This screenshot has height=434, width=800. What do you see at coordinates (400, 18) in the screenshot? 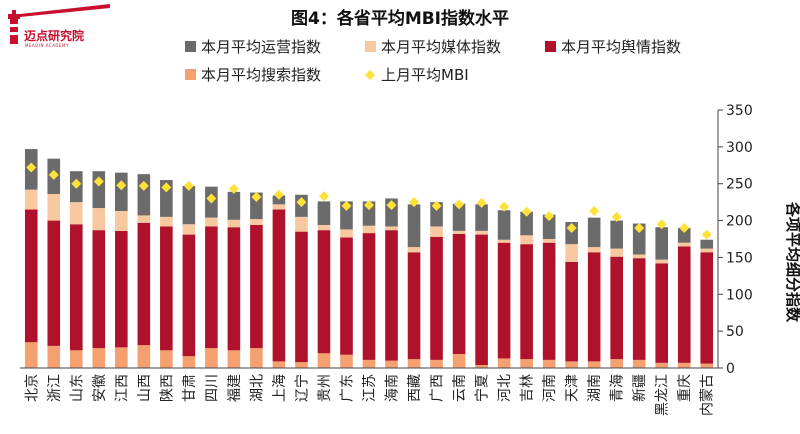
I see `chart-title: 图4：各省平均MBI指数水平` at bounding box center [400, 18].